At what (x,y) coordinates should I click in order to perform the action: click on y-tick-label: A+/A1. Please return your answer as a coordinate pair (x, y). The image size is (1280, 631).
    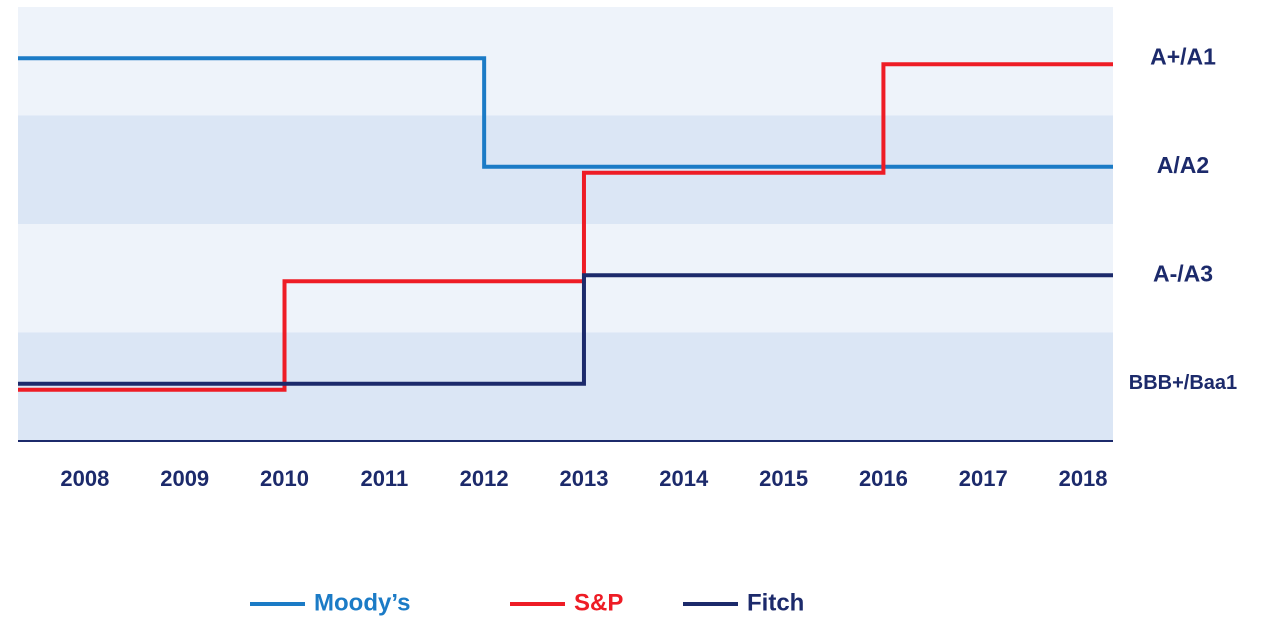
    Looking at the image, I should click on (1183, 56).